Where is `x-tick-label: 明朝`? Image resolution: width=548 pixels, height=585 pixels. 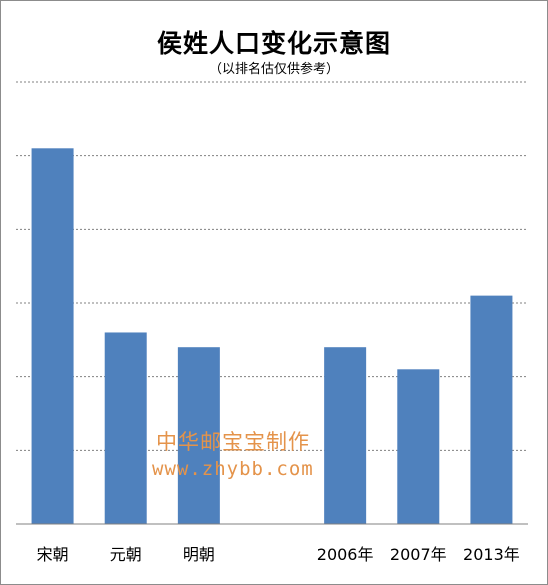
x-tick-label: 明朝 is located at coordinates (199, 554).